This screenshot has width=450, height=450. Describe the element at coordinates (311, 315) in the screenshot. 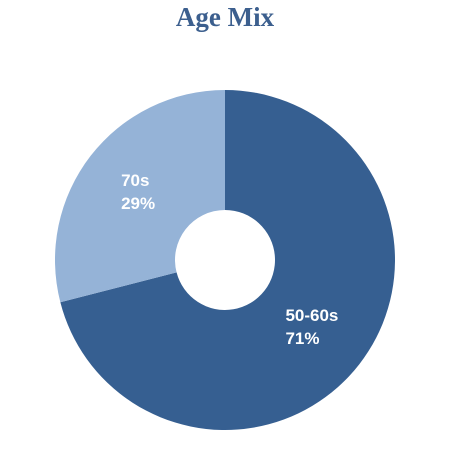

I see `slice-label: 50-60s` at that location.